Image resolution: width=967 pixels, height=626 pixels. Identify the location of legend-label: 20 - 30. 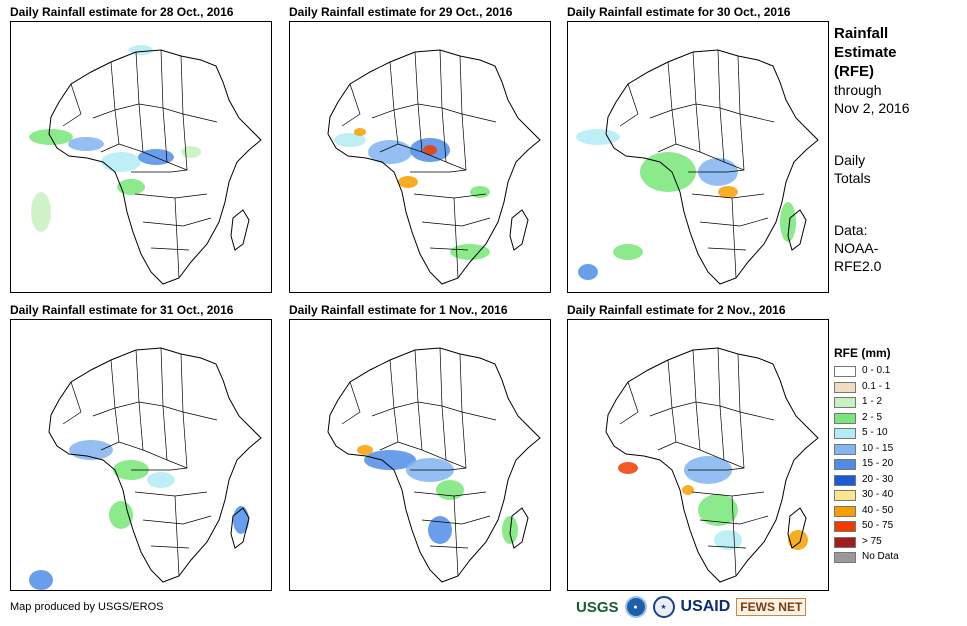
(878, 479).